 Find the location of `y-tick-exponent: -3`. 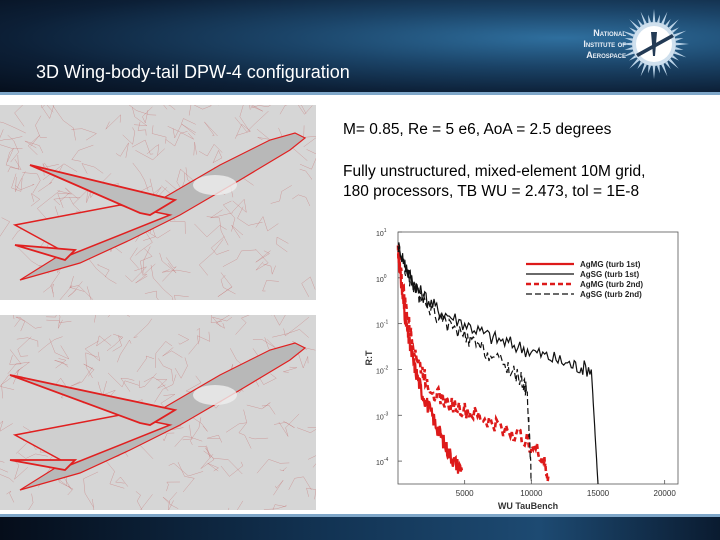

y-tick-exponent: -3 is located at coordinates (386, 414).